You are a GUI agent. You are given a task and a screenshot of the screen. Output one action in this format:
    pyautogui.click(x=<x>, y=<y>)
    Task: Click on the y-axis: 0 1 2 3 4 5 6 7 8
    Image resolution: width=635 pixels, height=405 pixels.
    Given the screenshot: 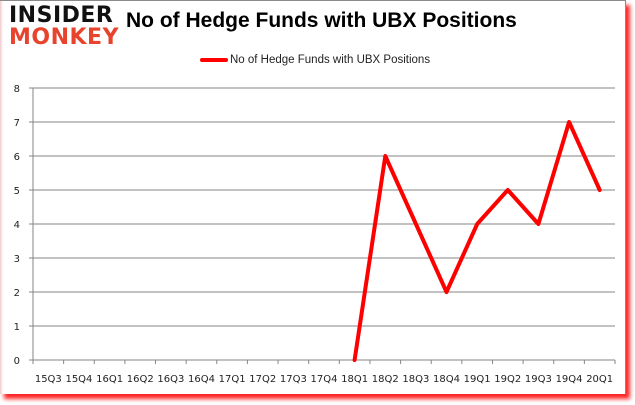 What is the action you would take?
    pyautogui.click(x=24, y=225)
    